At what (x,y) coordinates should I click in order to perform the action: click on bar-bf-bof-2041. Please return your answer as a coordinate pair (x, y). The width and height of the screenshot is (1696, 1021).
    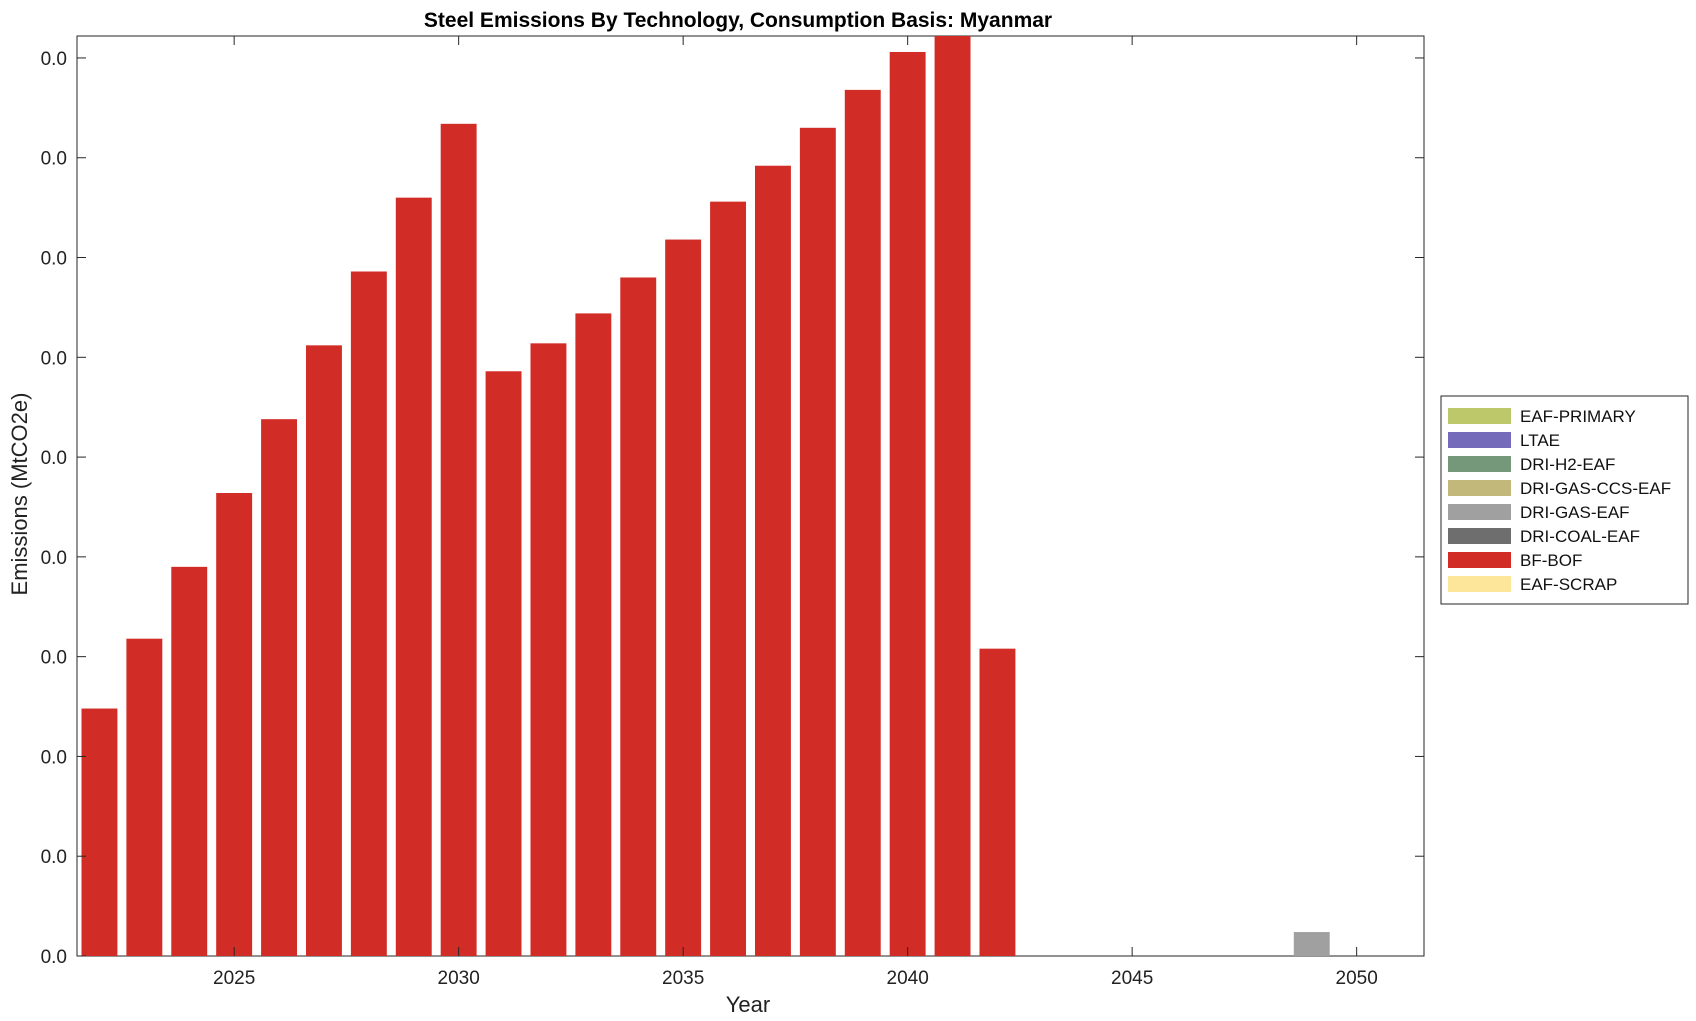
    Looking at the image, I should click on (952, 496).